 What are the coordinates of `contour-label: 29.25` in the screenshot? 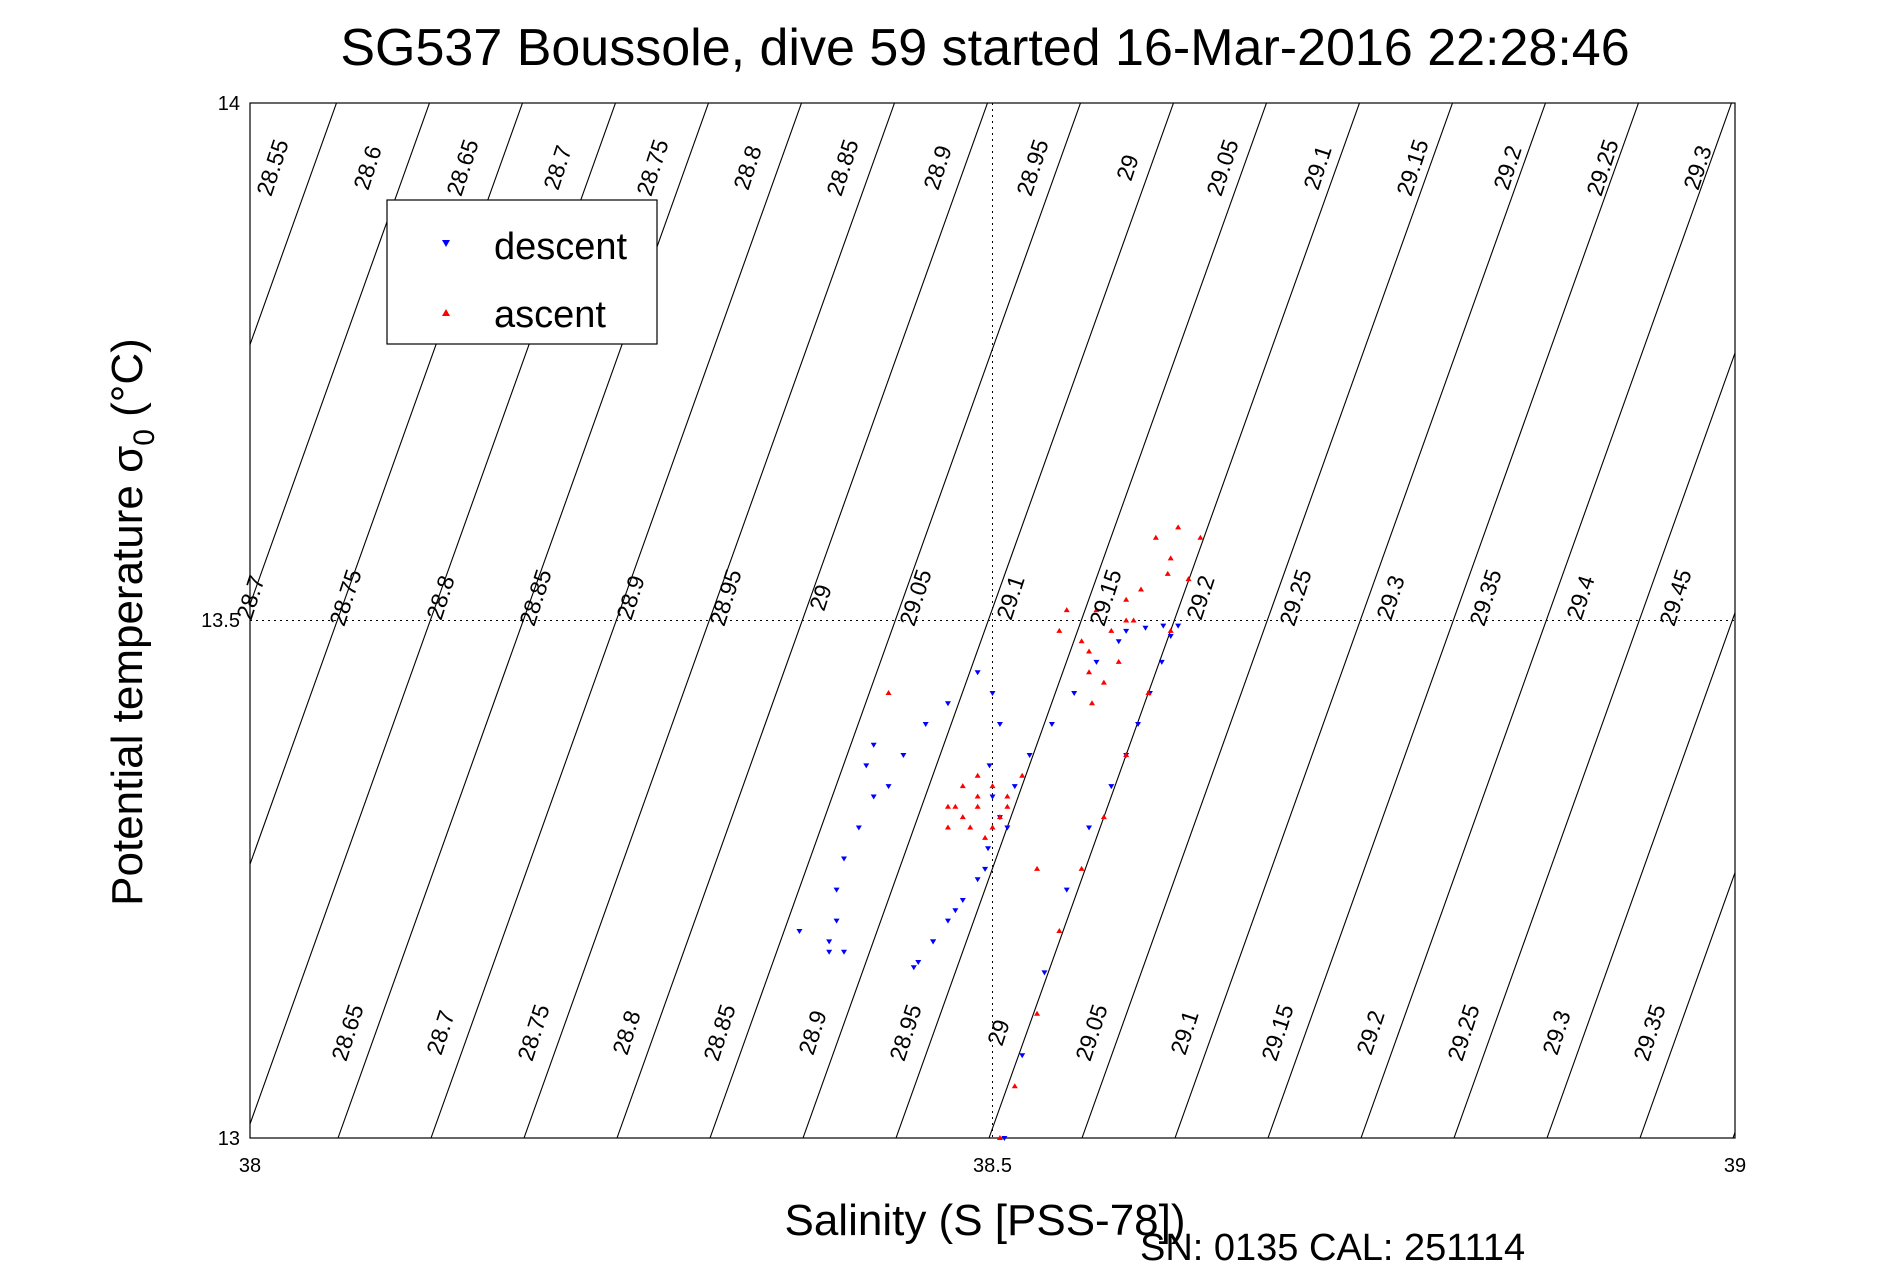 It's located at (1463, 1032).